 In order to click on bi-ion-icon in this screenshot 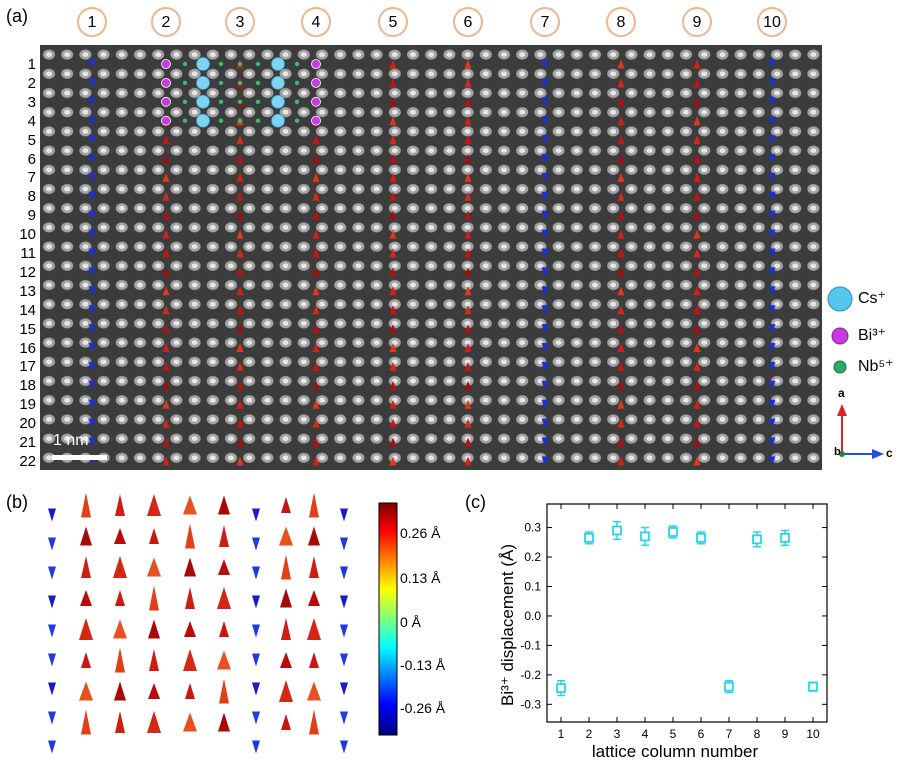, I will do `click(840, 336)`.